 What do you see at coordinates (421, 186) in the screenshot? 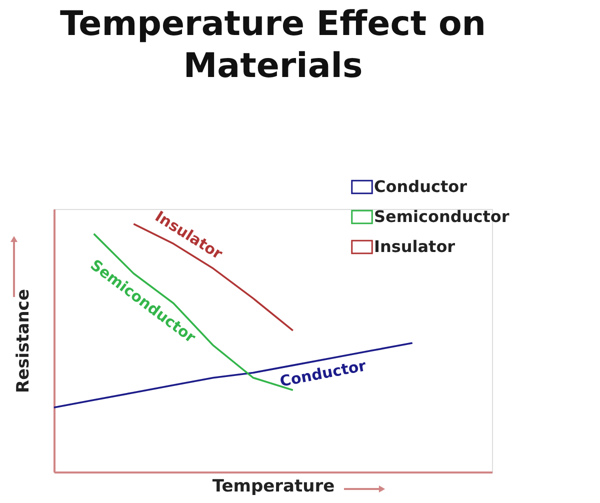
I see `legend-label: Conductor` at bounding box center [421, 186].